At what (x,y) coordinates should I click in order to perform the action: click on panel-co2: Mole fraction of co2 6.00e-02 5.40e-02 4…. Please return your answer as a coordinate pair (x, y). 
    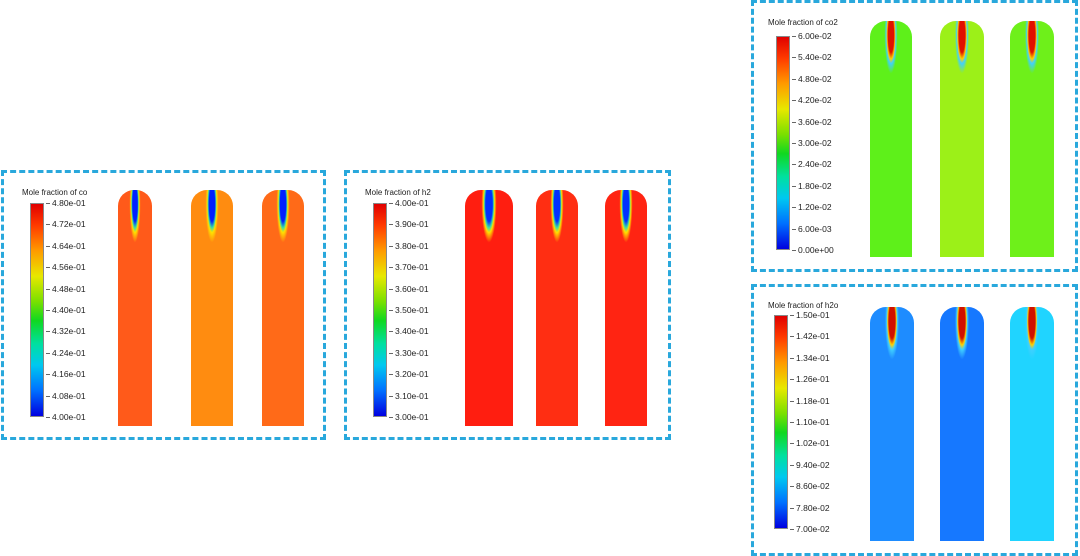
    Looking at the image, I should click on (914, 136).